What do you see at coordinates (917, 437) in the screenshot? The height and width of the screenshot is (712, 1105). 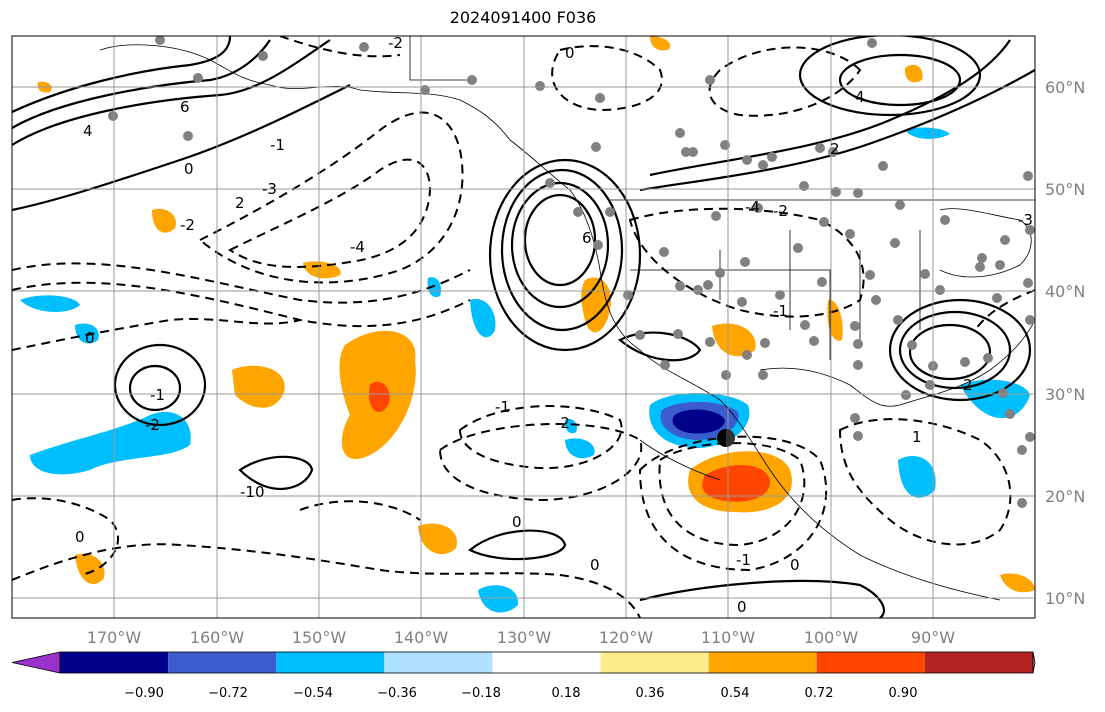 I see `contour-label: 1` at bounding box center [917, 437].